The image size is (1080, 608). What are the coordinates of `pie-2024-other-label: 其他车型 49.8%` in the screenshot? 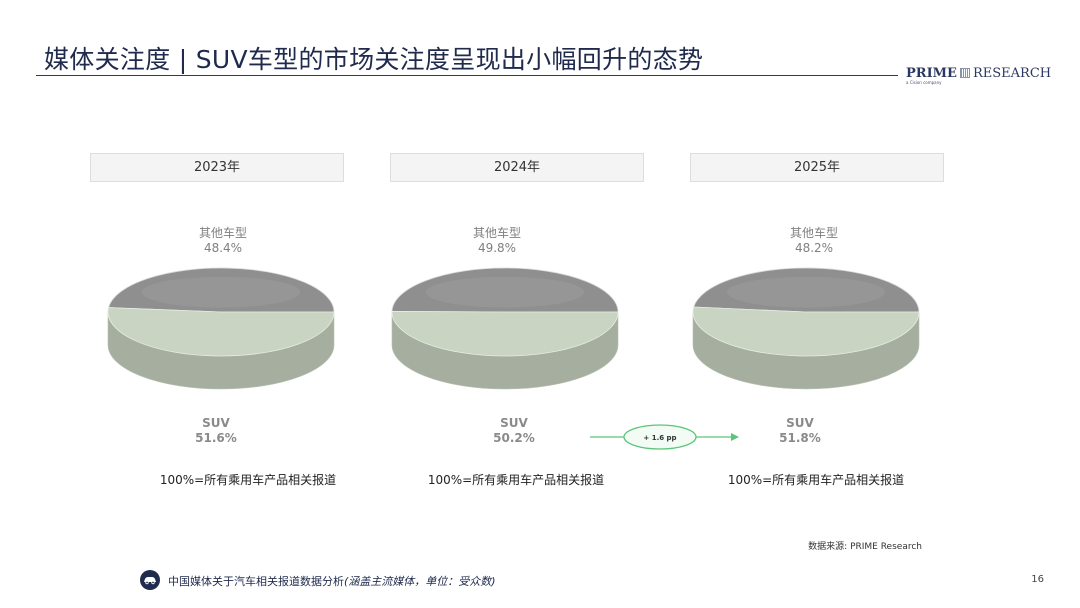 It's located at (497, 241).